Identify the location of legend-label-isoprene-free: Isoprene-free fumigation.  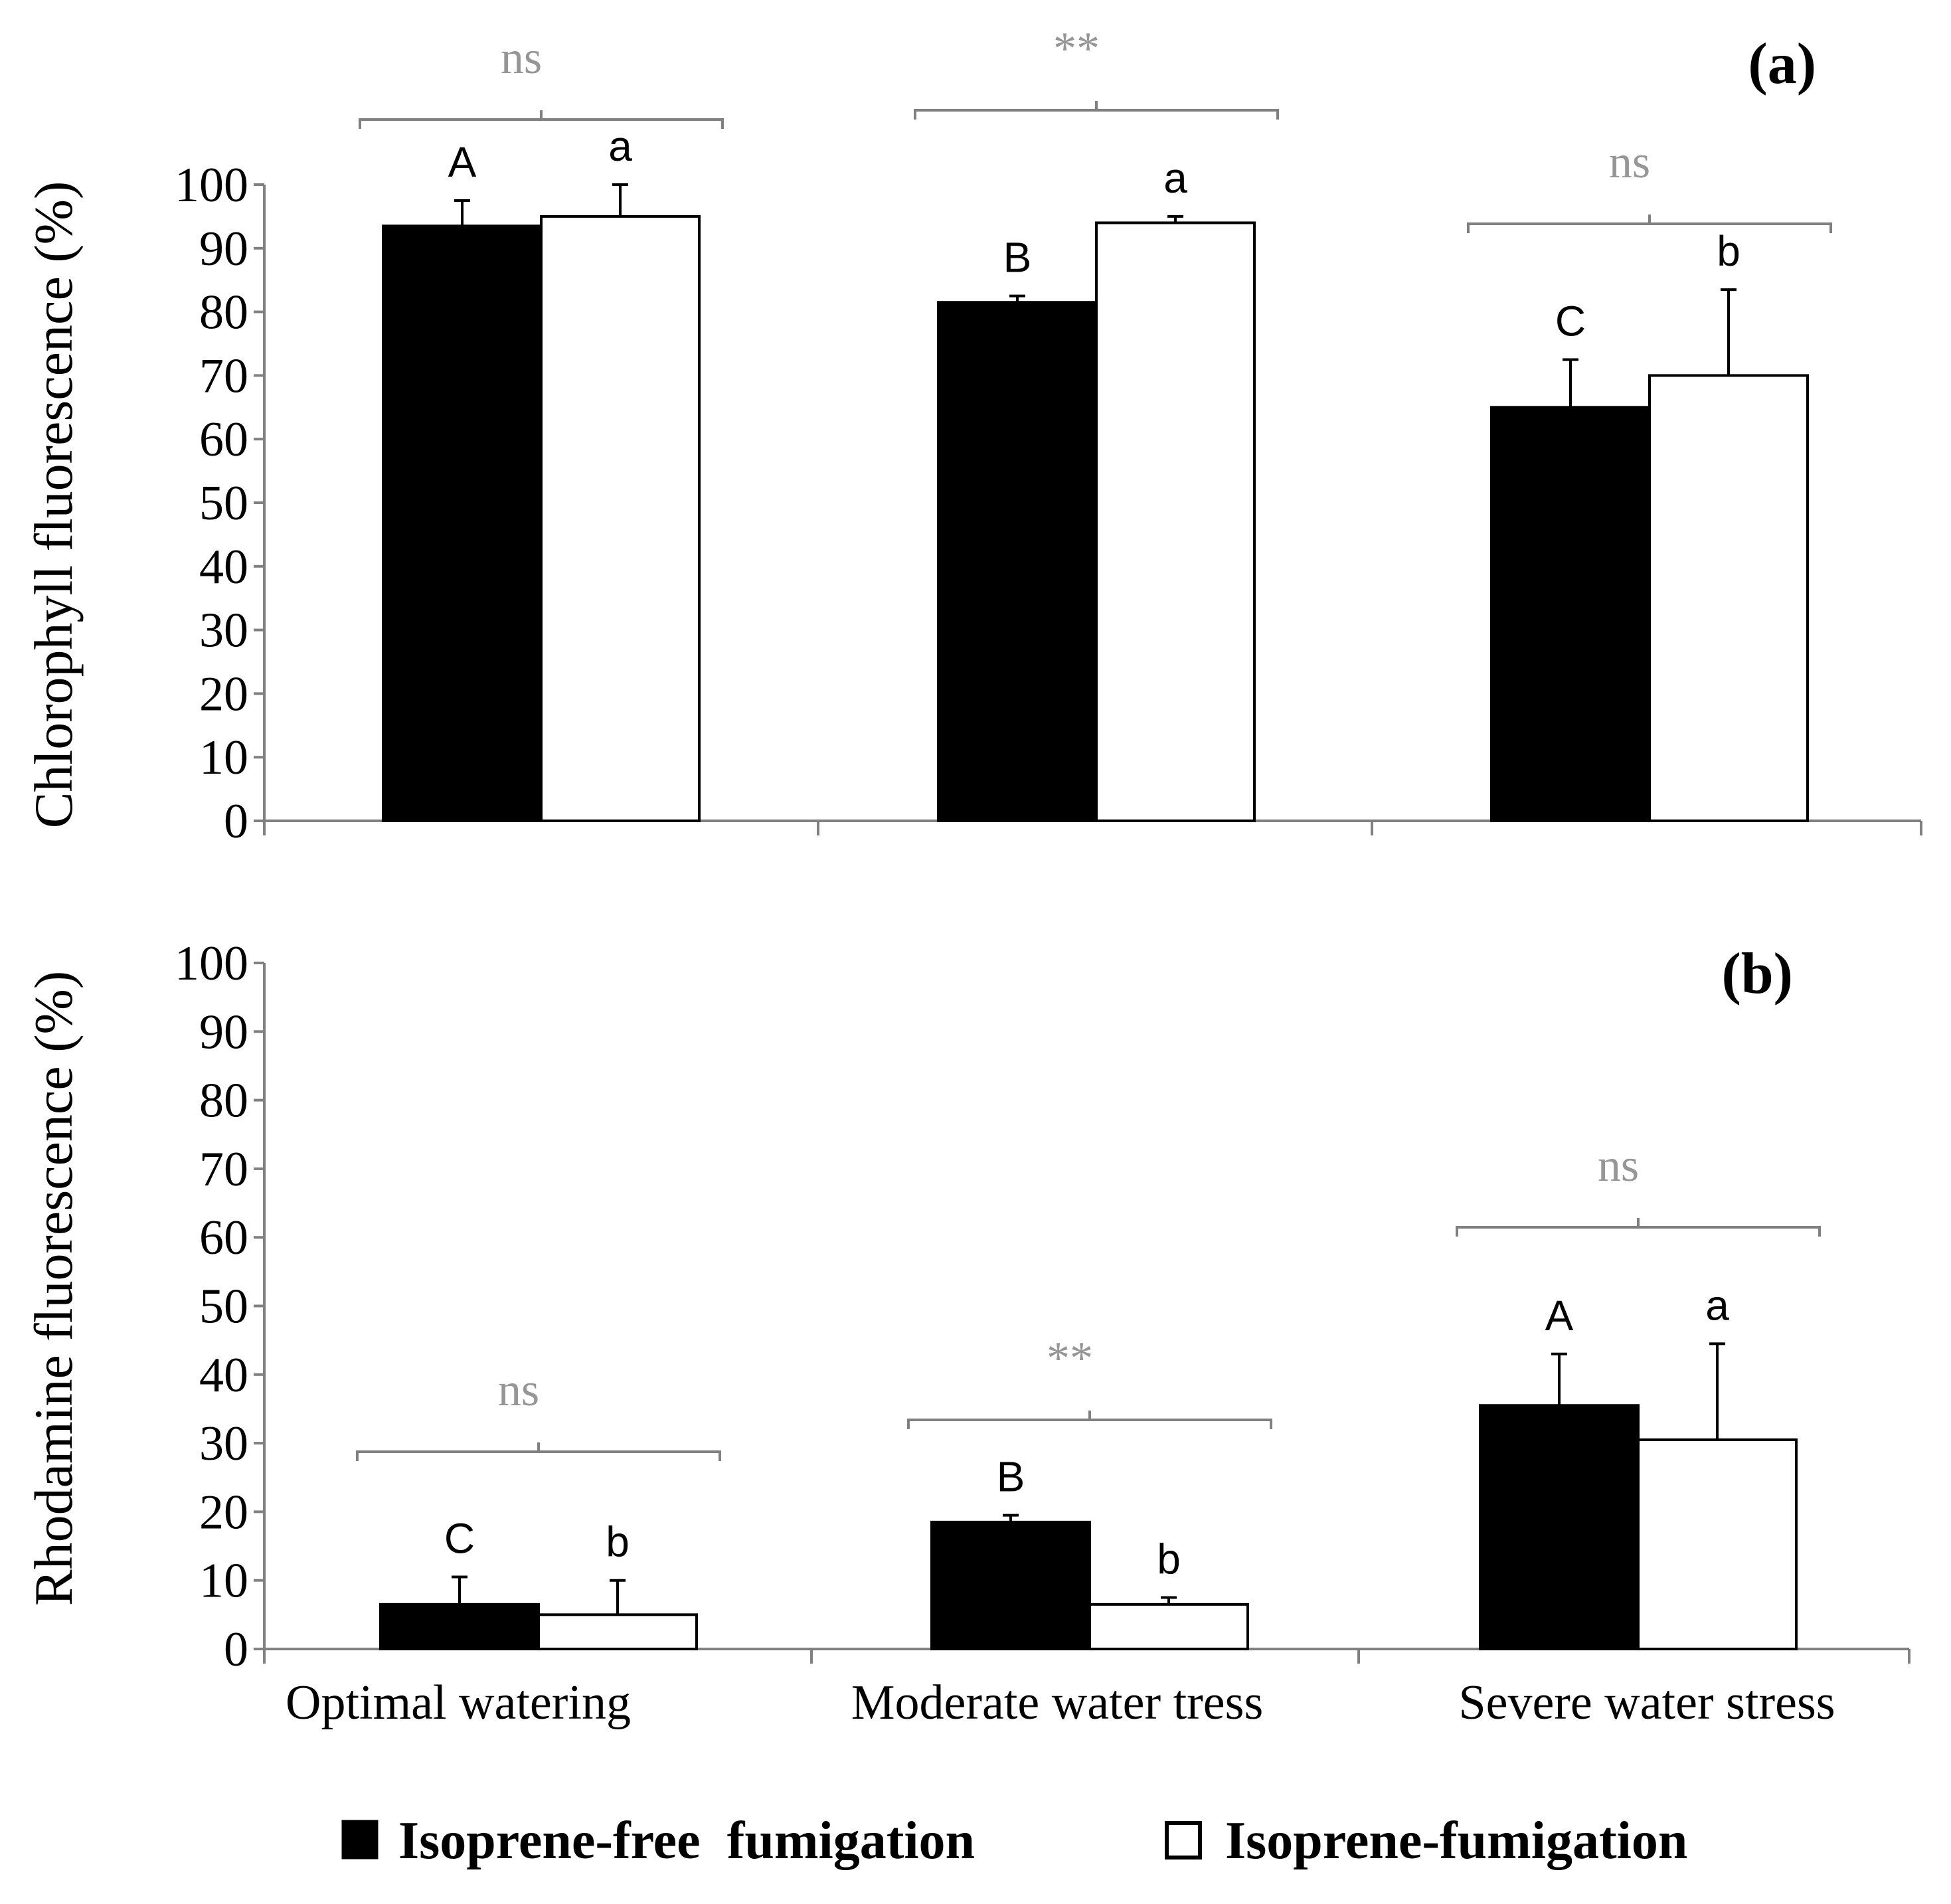
(686, 1841).